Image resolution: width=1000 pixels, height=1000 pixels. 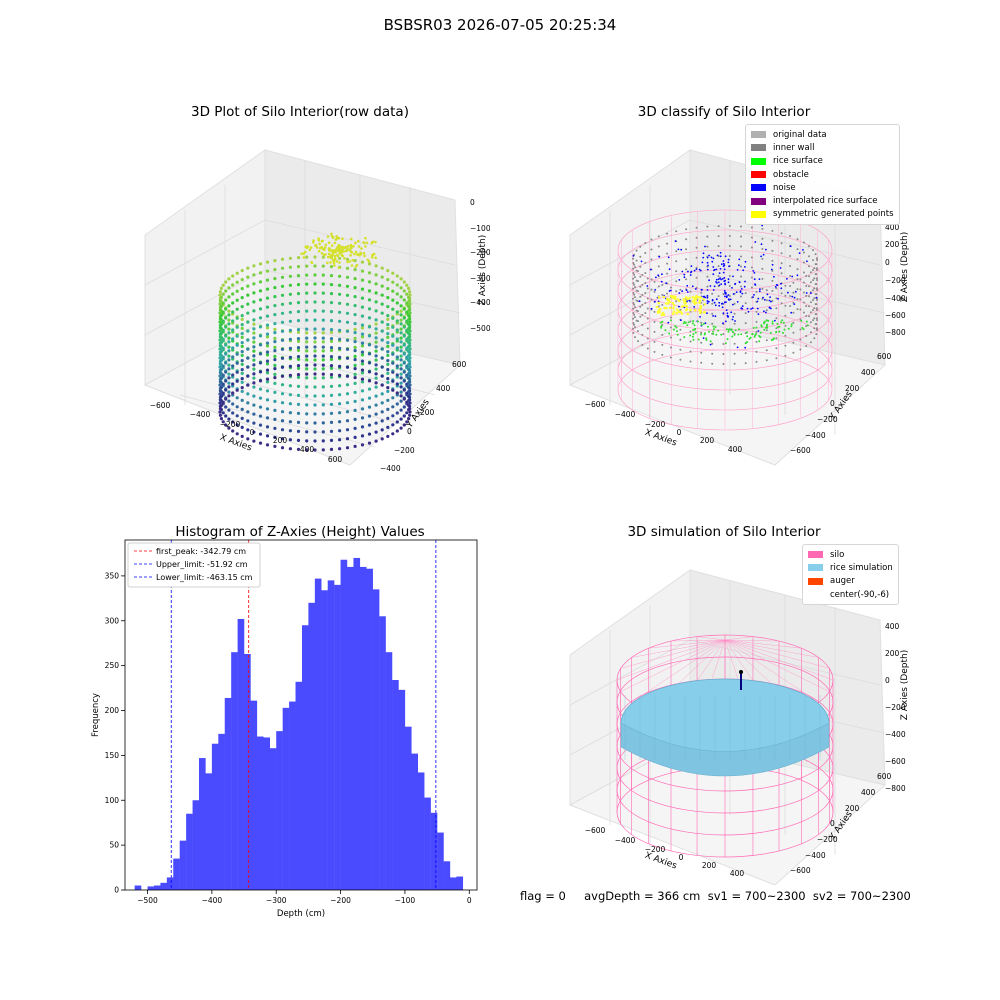 What do you see at coordinates (791, 175) in the screenshot?
I see `legend-label: obstacle` at bounding box center [791, 175].